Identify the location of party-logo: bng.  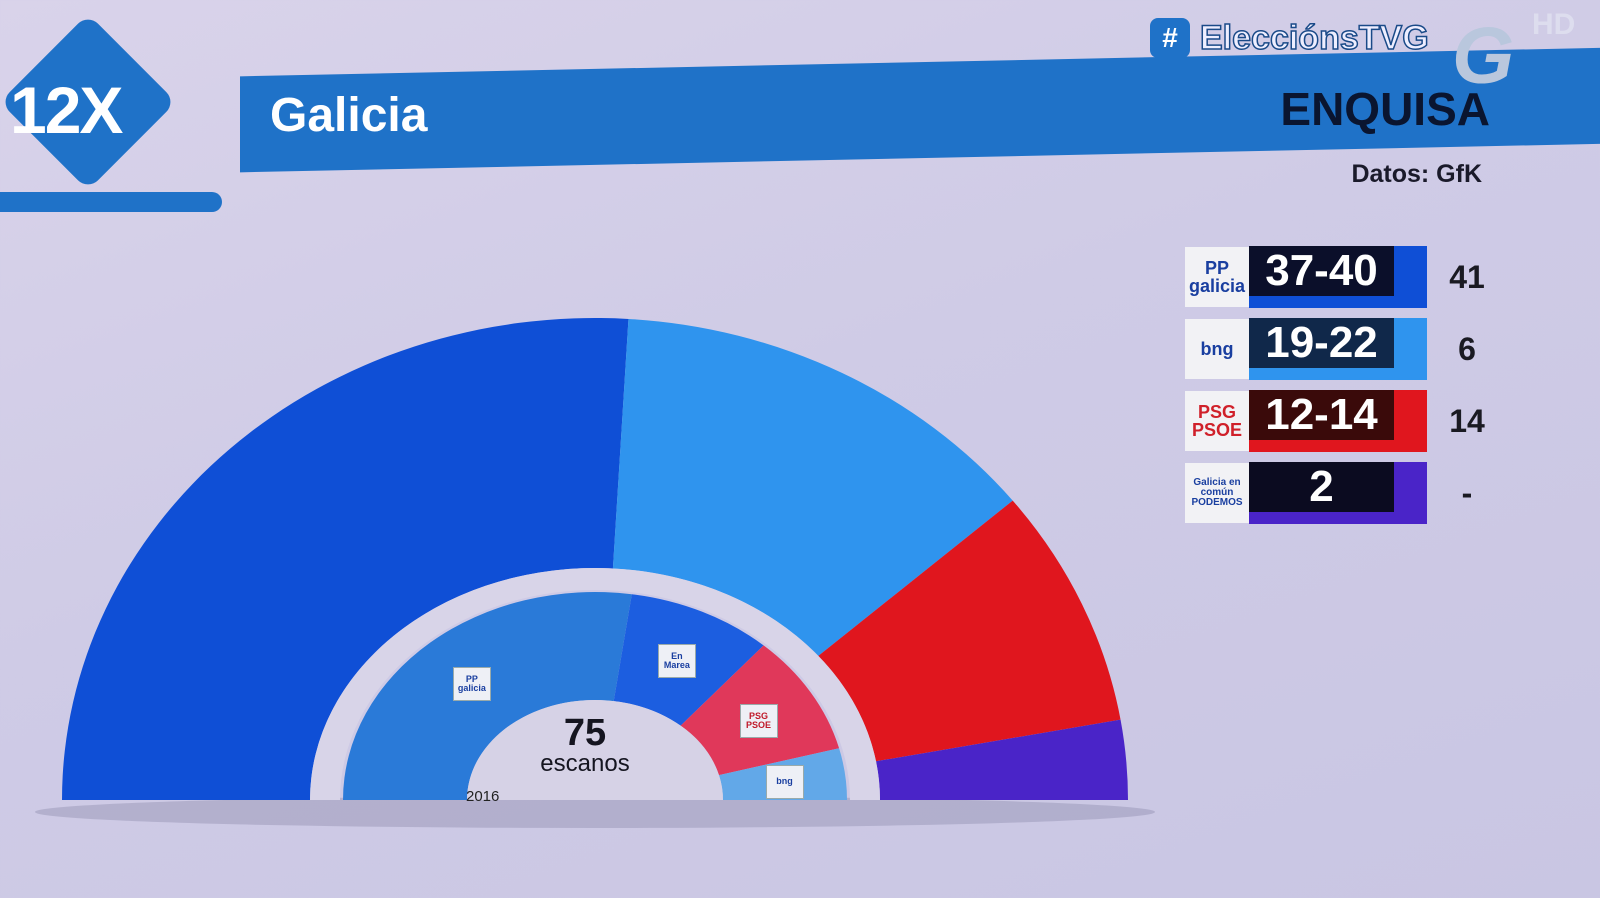
(1217, 349).